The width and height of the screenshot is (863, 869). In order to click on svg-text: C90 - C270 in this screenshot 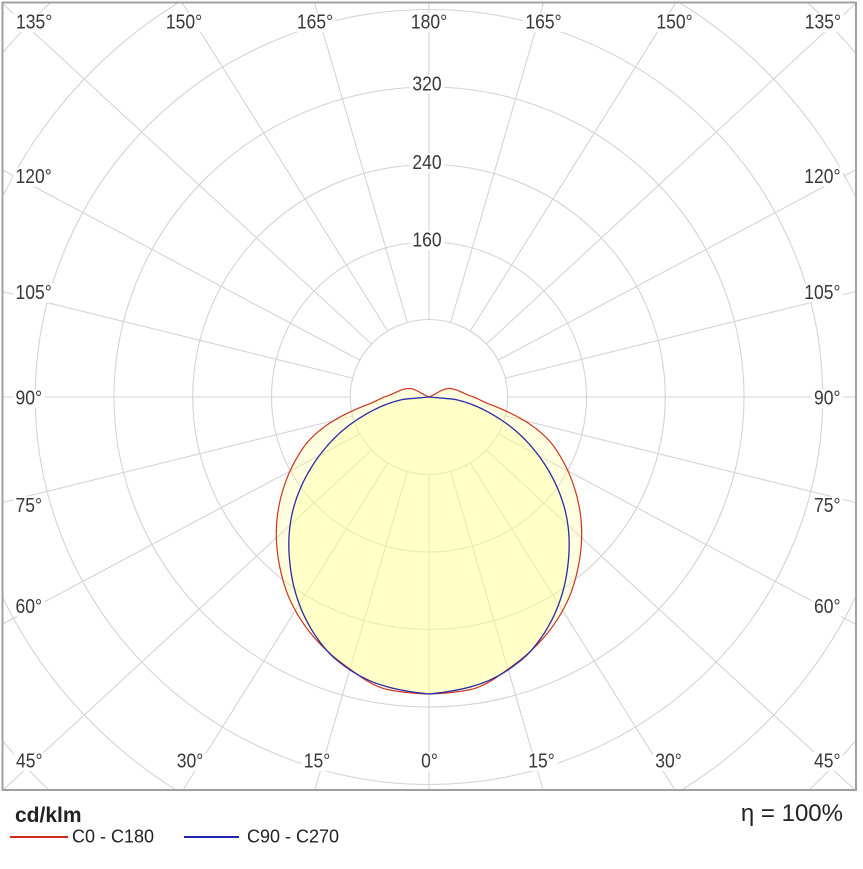, I will do `click(293, 837)`.